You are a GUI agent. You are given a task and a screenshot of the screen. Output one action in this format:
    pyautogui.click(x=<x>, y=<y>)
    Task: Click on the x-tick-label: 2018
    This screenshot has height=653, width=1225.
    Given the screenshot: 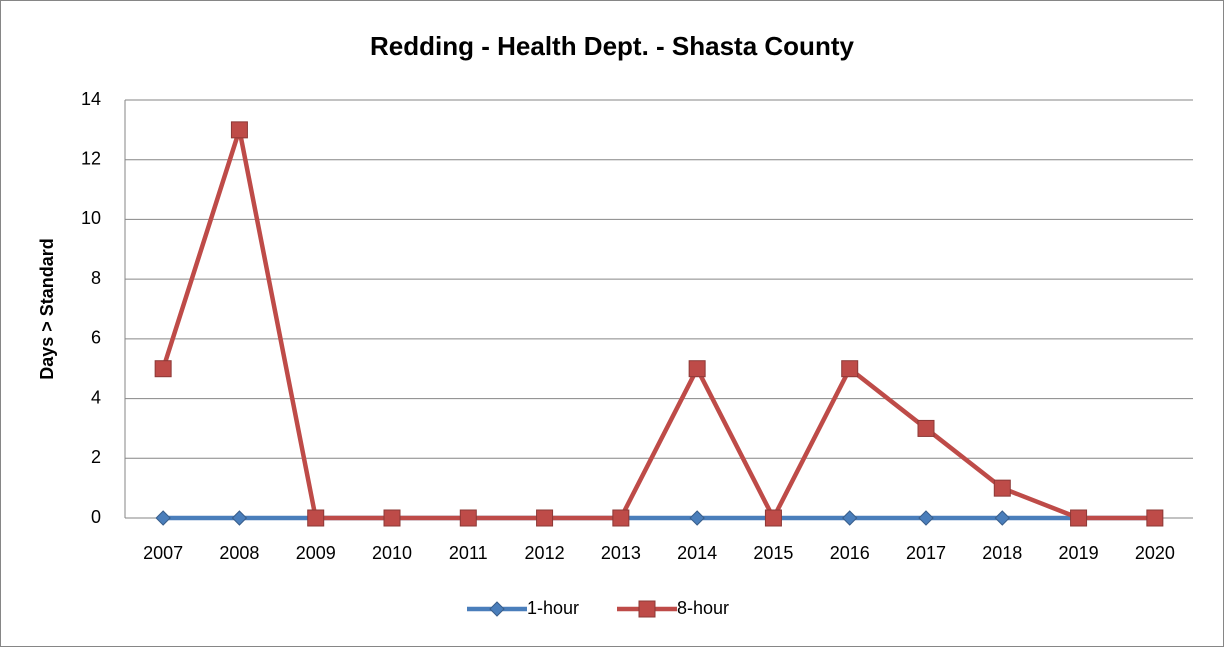 What is the action you would take?
    pyautogui.click(x=1002, y=553)
    